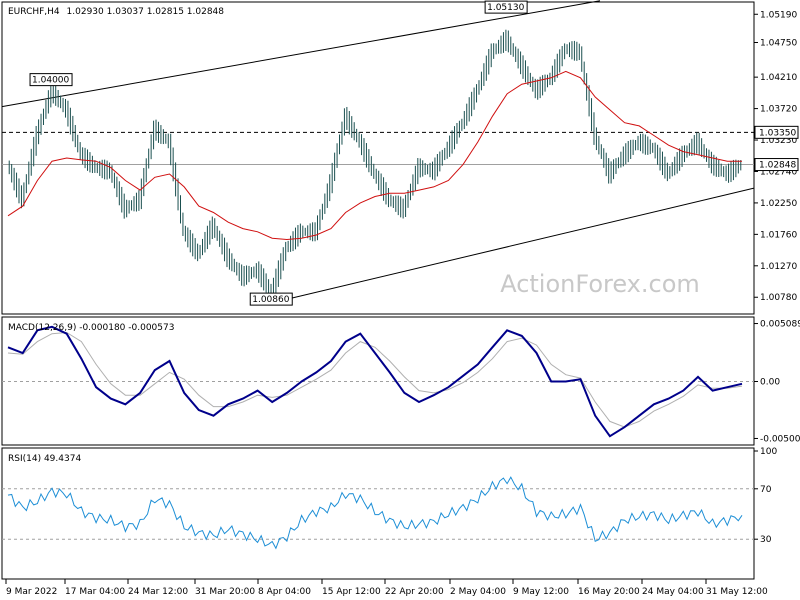 The image size is (800, 600). Describe the element at coordinates (522, 243) in the screenshot. I see `channel-lower-line` at that location.